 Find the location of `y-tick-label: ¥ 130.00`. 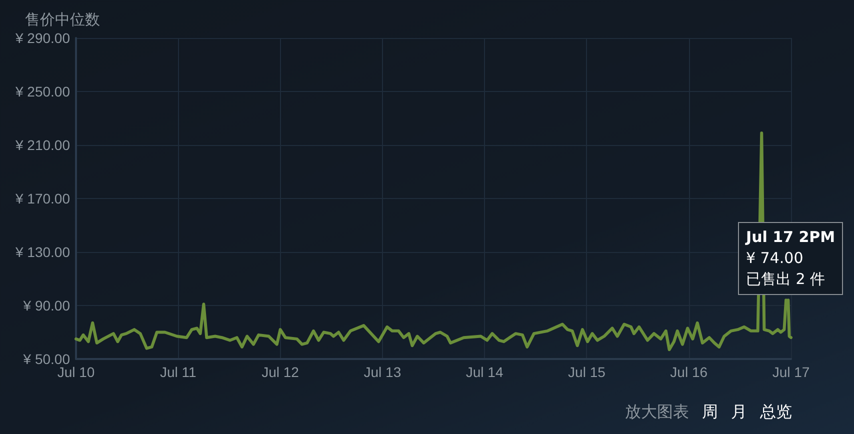

y-tick-label: ¥ 130.00 is located at coordinates (42, 252).